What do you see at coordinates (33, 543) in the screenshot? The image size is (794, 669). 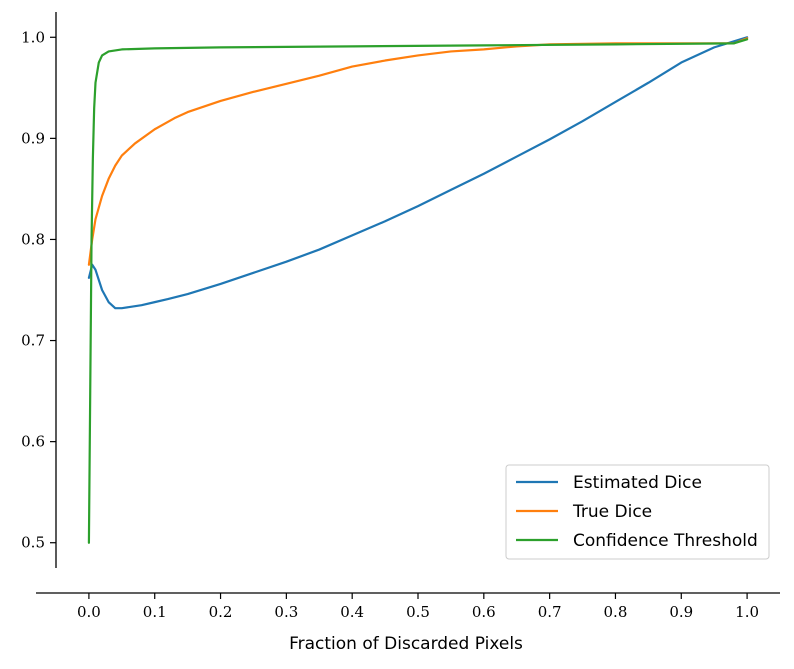 I see `y-tick-label: 0.5` at bounding box center [33, 543].